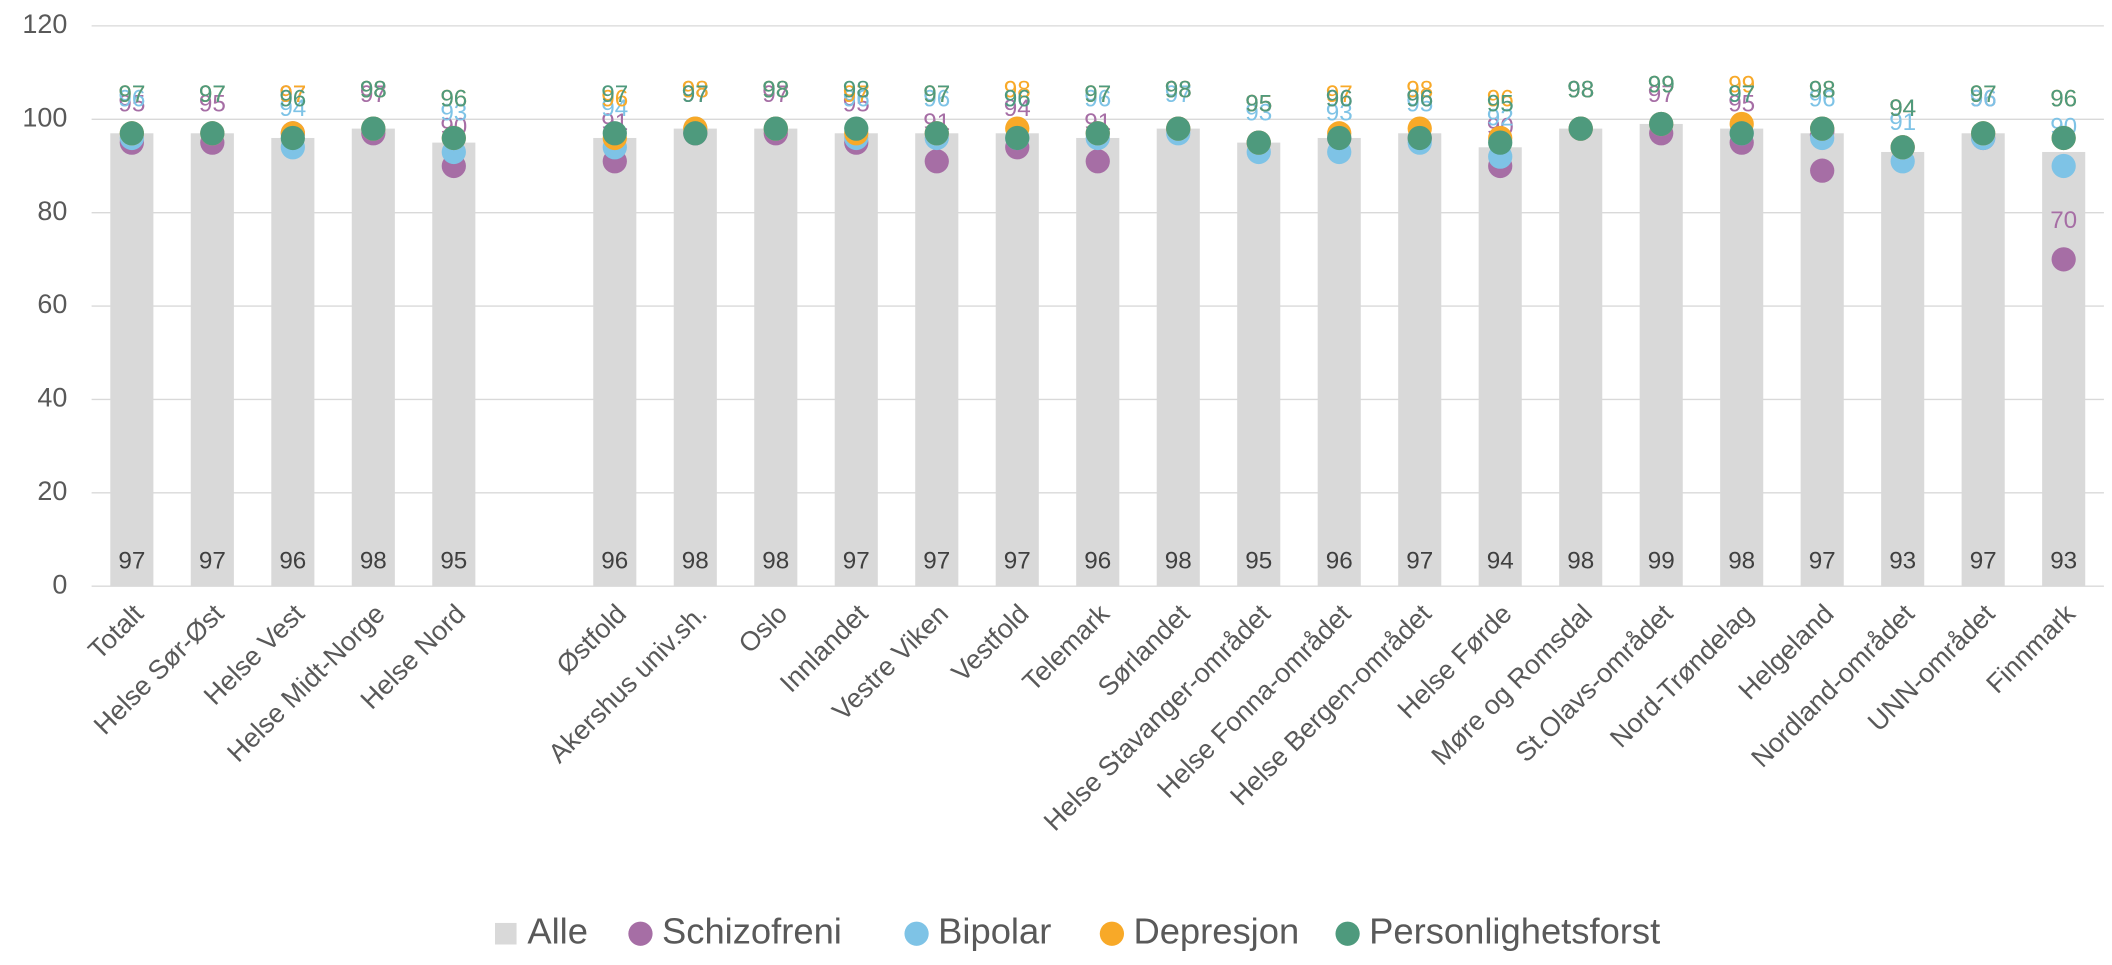 The height and width of the screenshot is (965, 2112). Describe the element at coordinates (592, 640) in the screenshot. I see `x-tick-label: Østfold` at that location.